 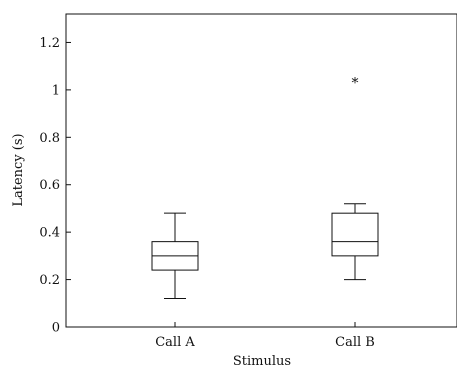 I want to click on y-tick-label: 0.4, so click(x=49, y=233).